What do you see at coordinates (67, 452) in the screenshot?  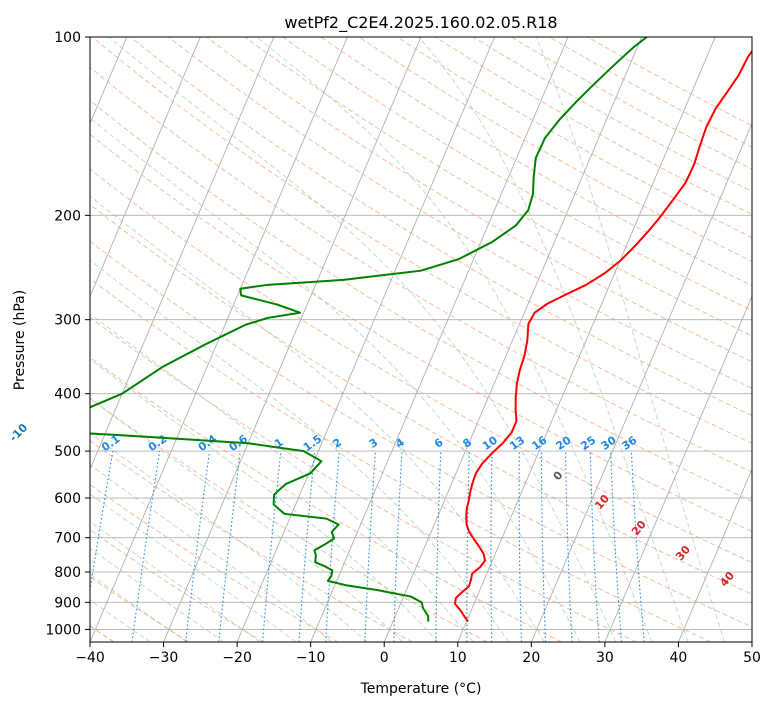 I see `y-tick-label: 500` at bounding box center [67, 452].